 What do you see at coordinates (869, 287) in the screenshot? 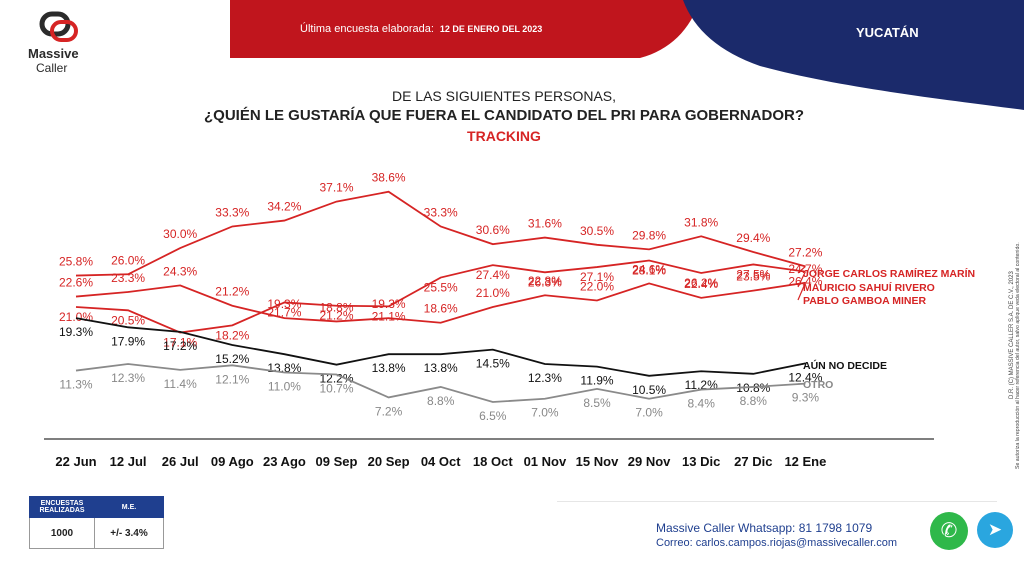
I see `series-name-sahui-rivero: MAURICIO SAHUÍ RIVERO` at bounding box center [869, 287].